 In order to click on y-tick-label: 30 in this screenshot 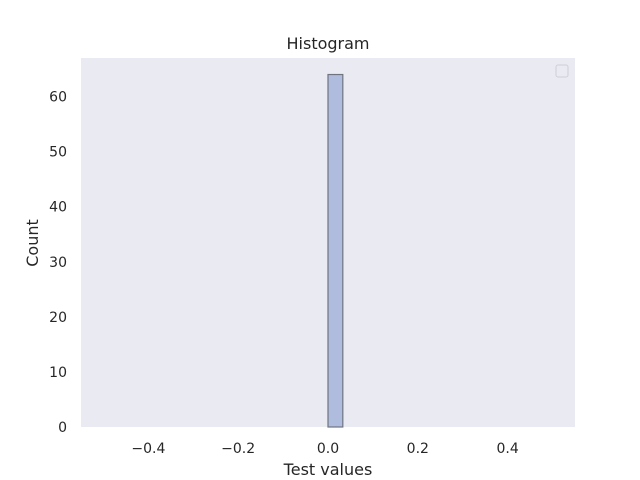, I will do `click(58, 263)`.